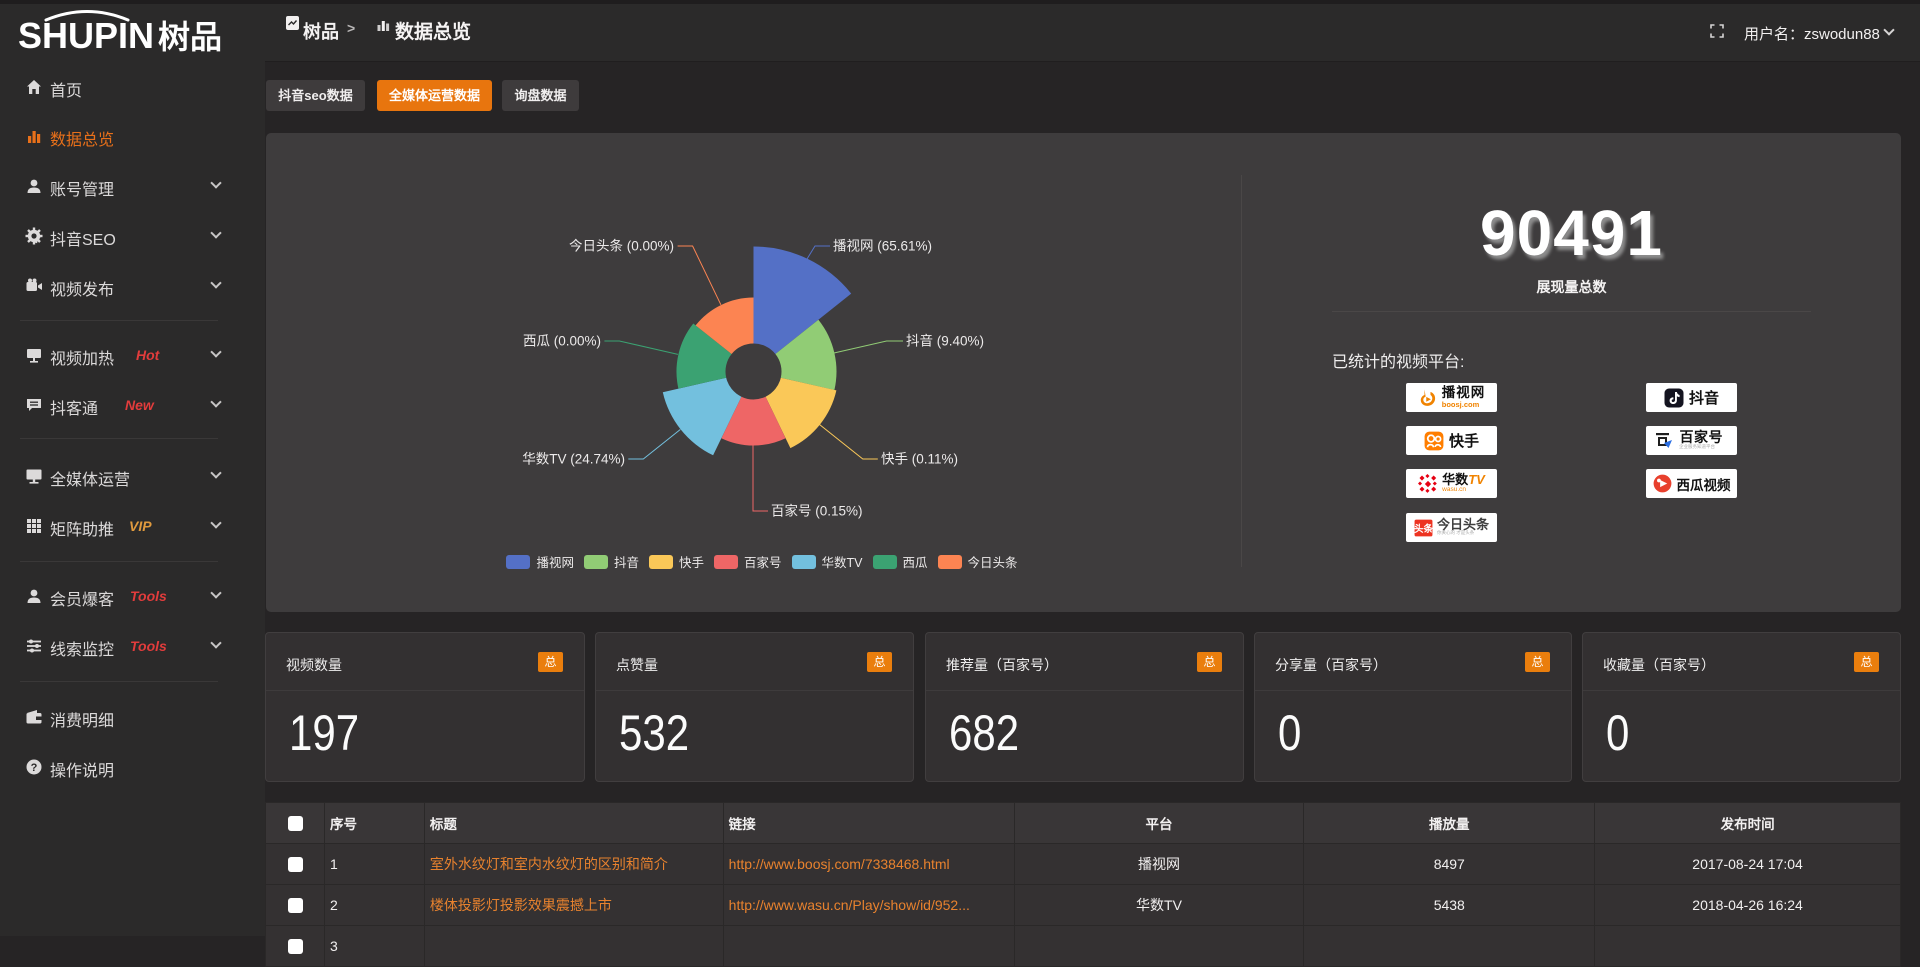  What do you see at coordinates (562, 341) in the screenshot?
I see `svg-text: 西瓜 (0.00%)` at bounding box center [562, 341].